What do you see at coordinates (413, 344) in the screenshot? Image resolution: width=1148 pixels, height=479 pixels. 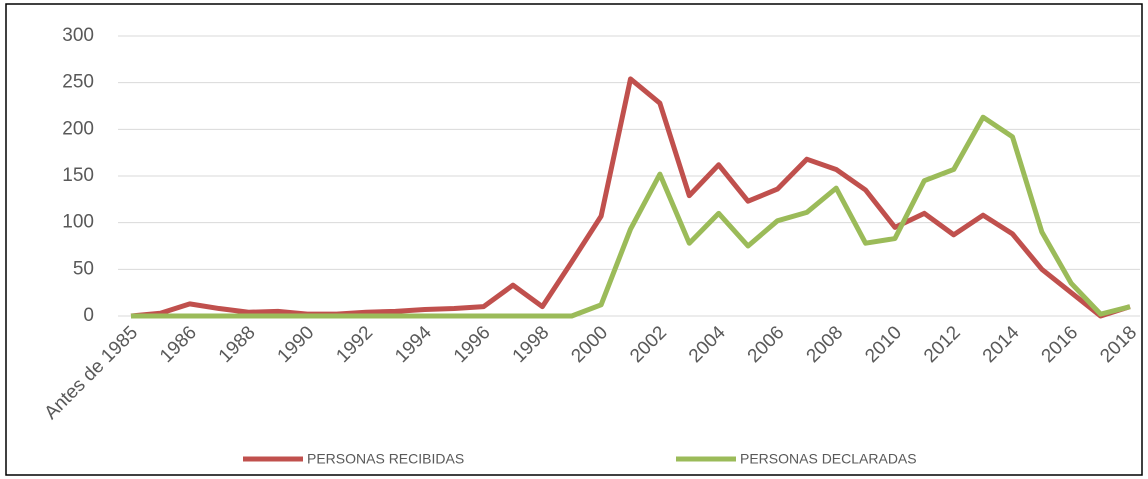 I see `x-tick-label: 1994` at bounding box center [413, 344].